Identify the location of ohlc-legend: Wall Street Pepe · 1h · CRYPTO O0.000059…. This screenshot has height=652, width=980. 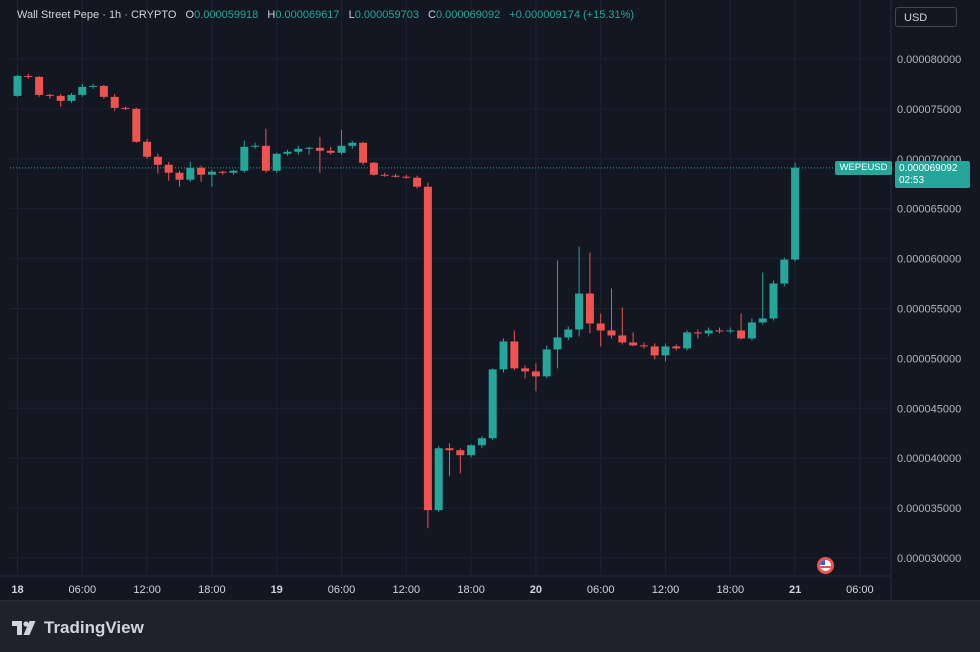
(325, 15).